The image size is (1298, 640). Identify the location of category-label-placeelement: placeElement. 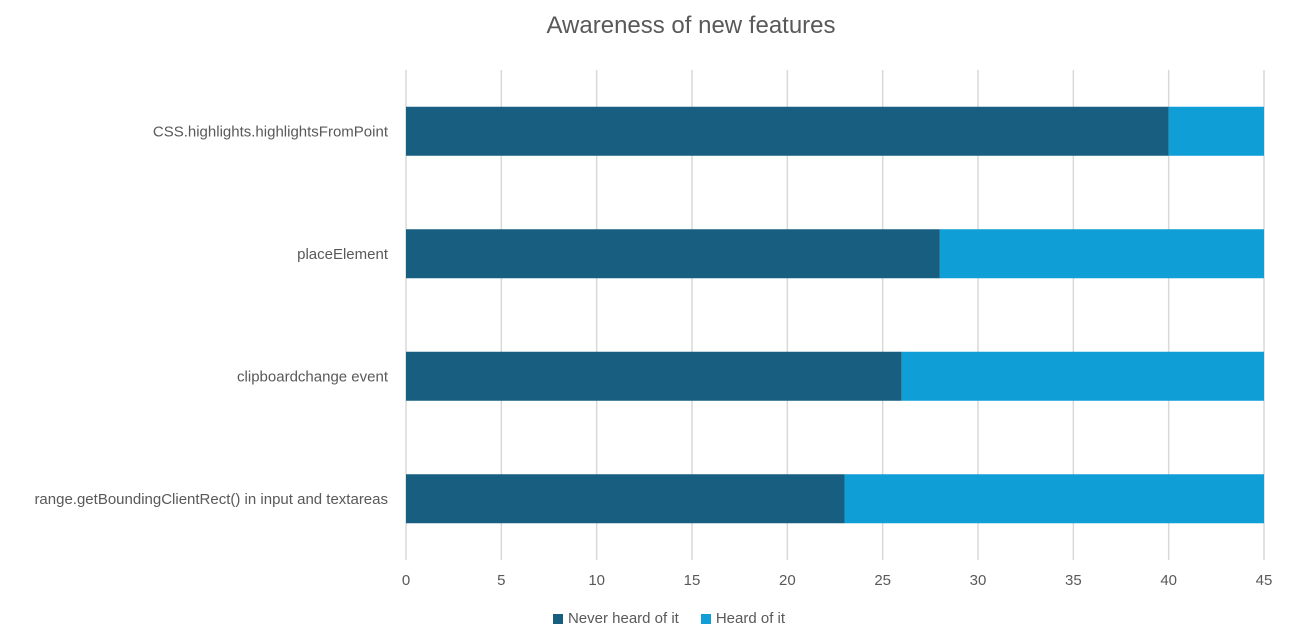
(343, 254).